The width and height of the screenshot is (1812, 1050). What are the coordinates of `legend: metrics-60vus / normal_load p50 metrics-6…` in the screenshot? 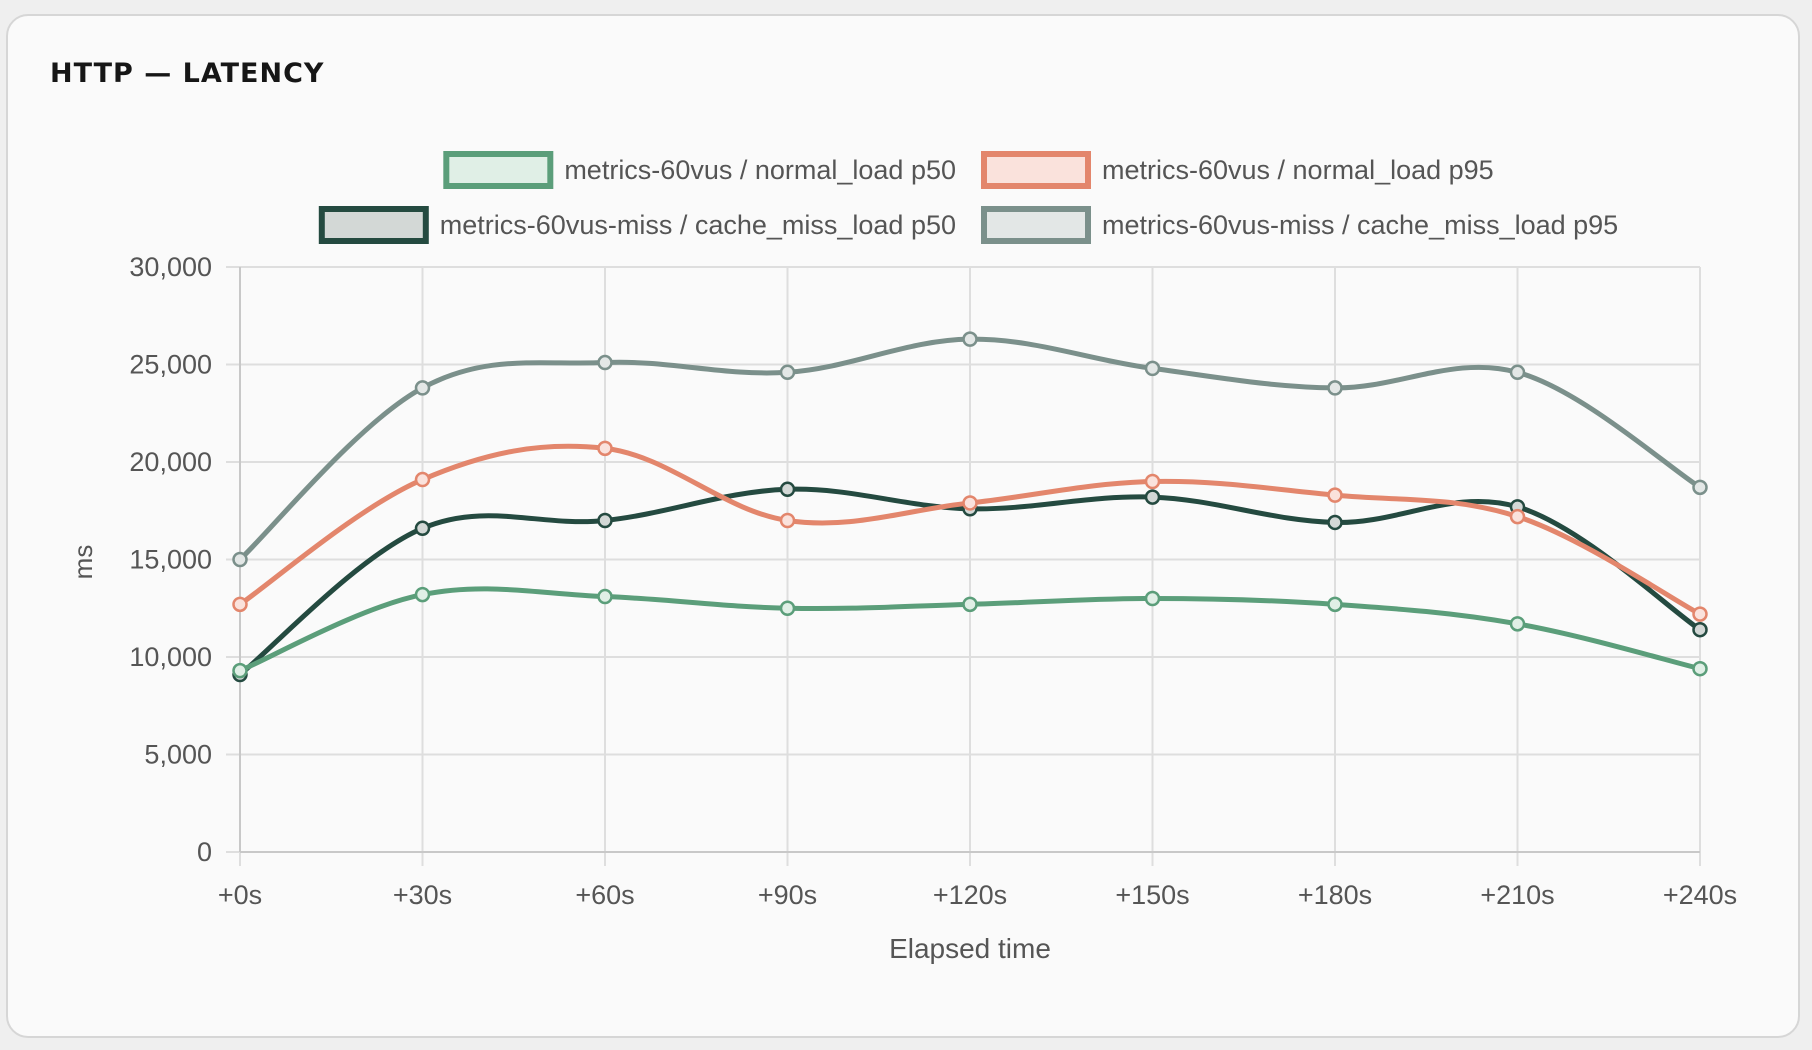 It's located at (968, 197).